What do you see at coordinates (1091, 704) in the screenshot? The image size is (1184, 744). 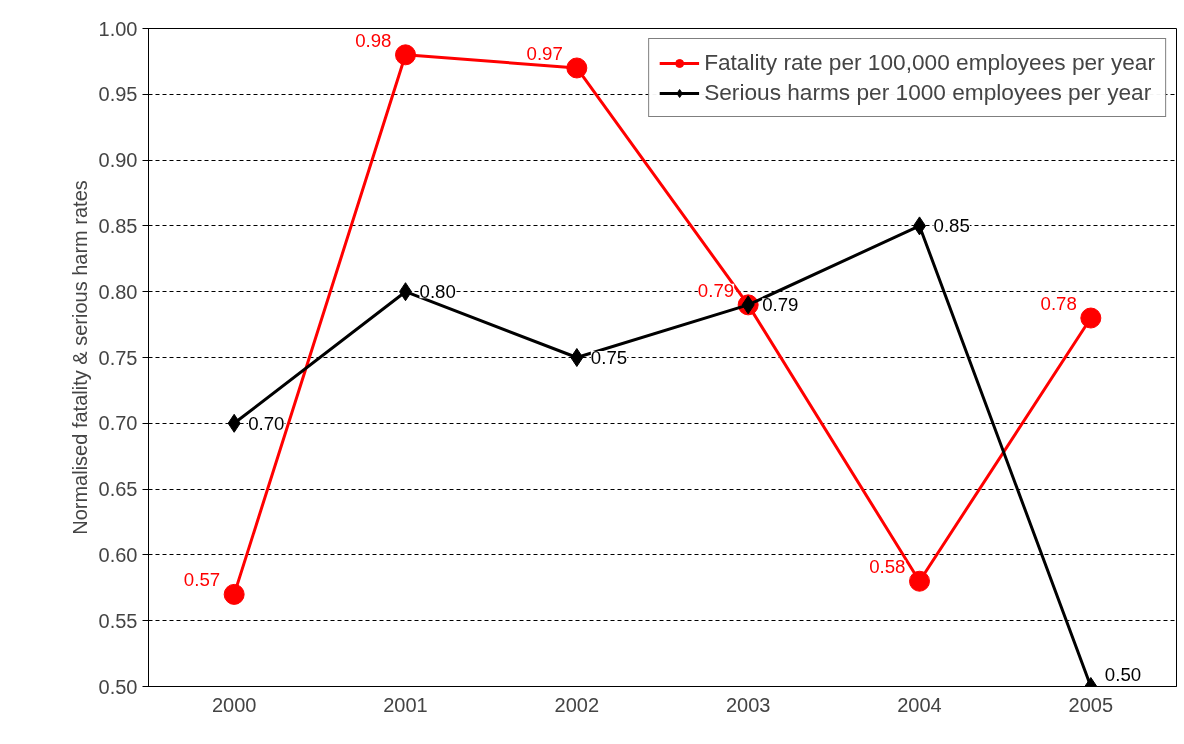 I see `x-tick-label: 2005` at bounding box center [1091, 704].